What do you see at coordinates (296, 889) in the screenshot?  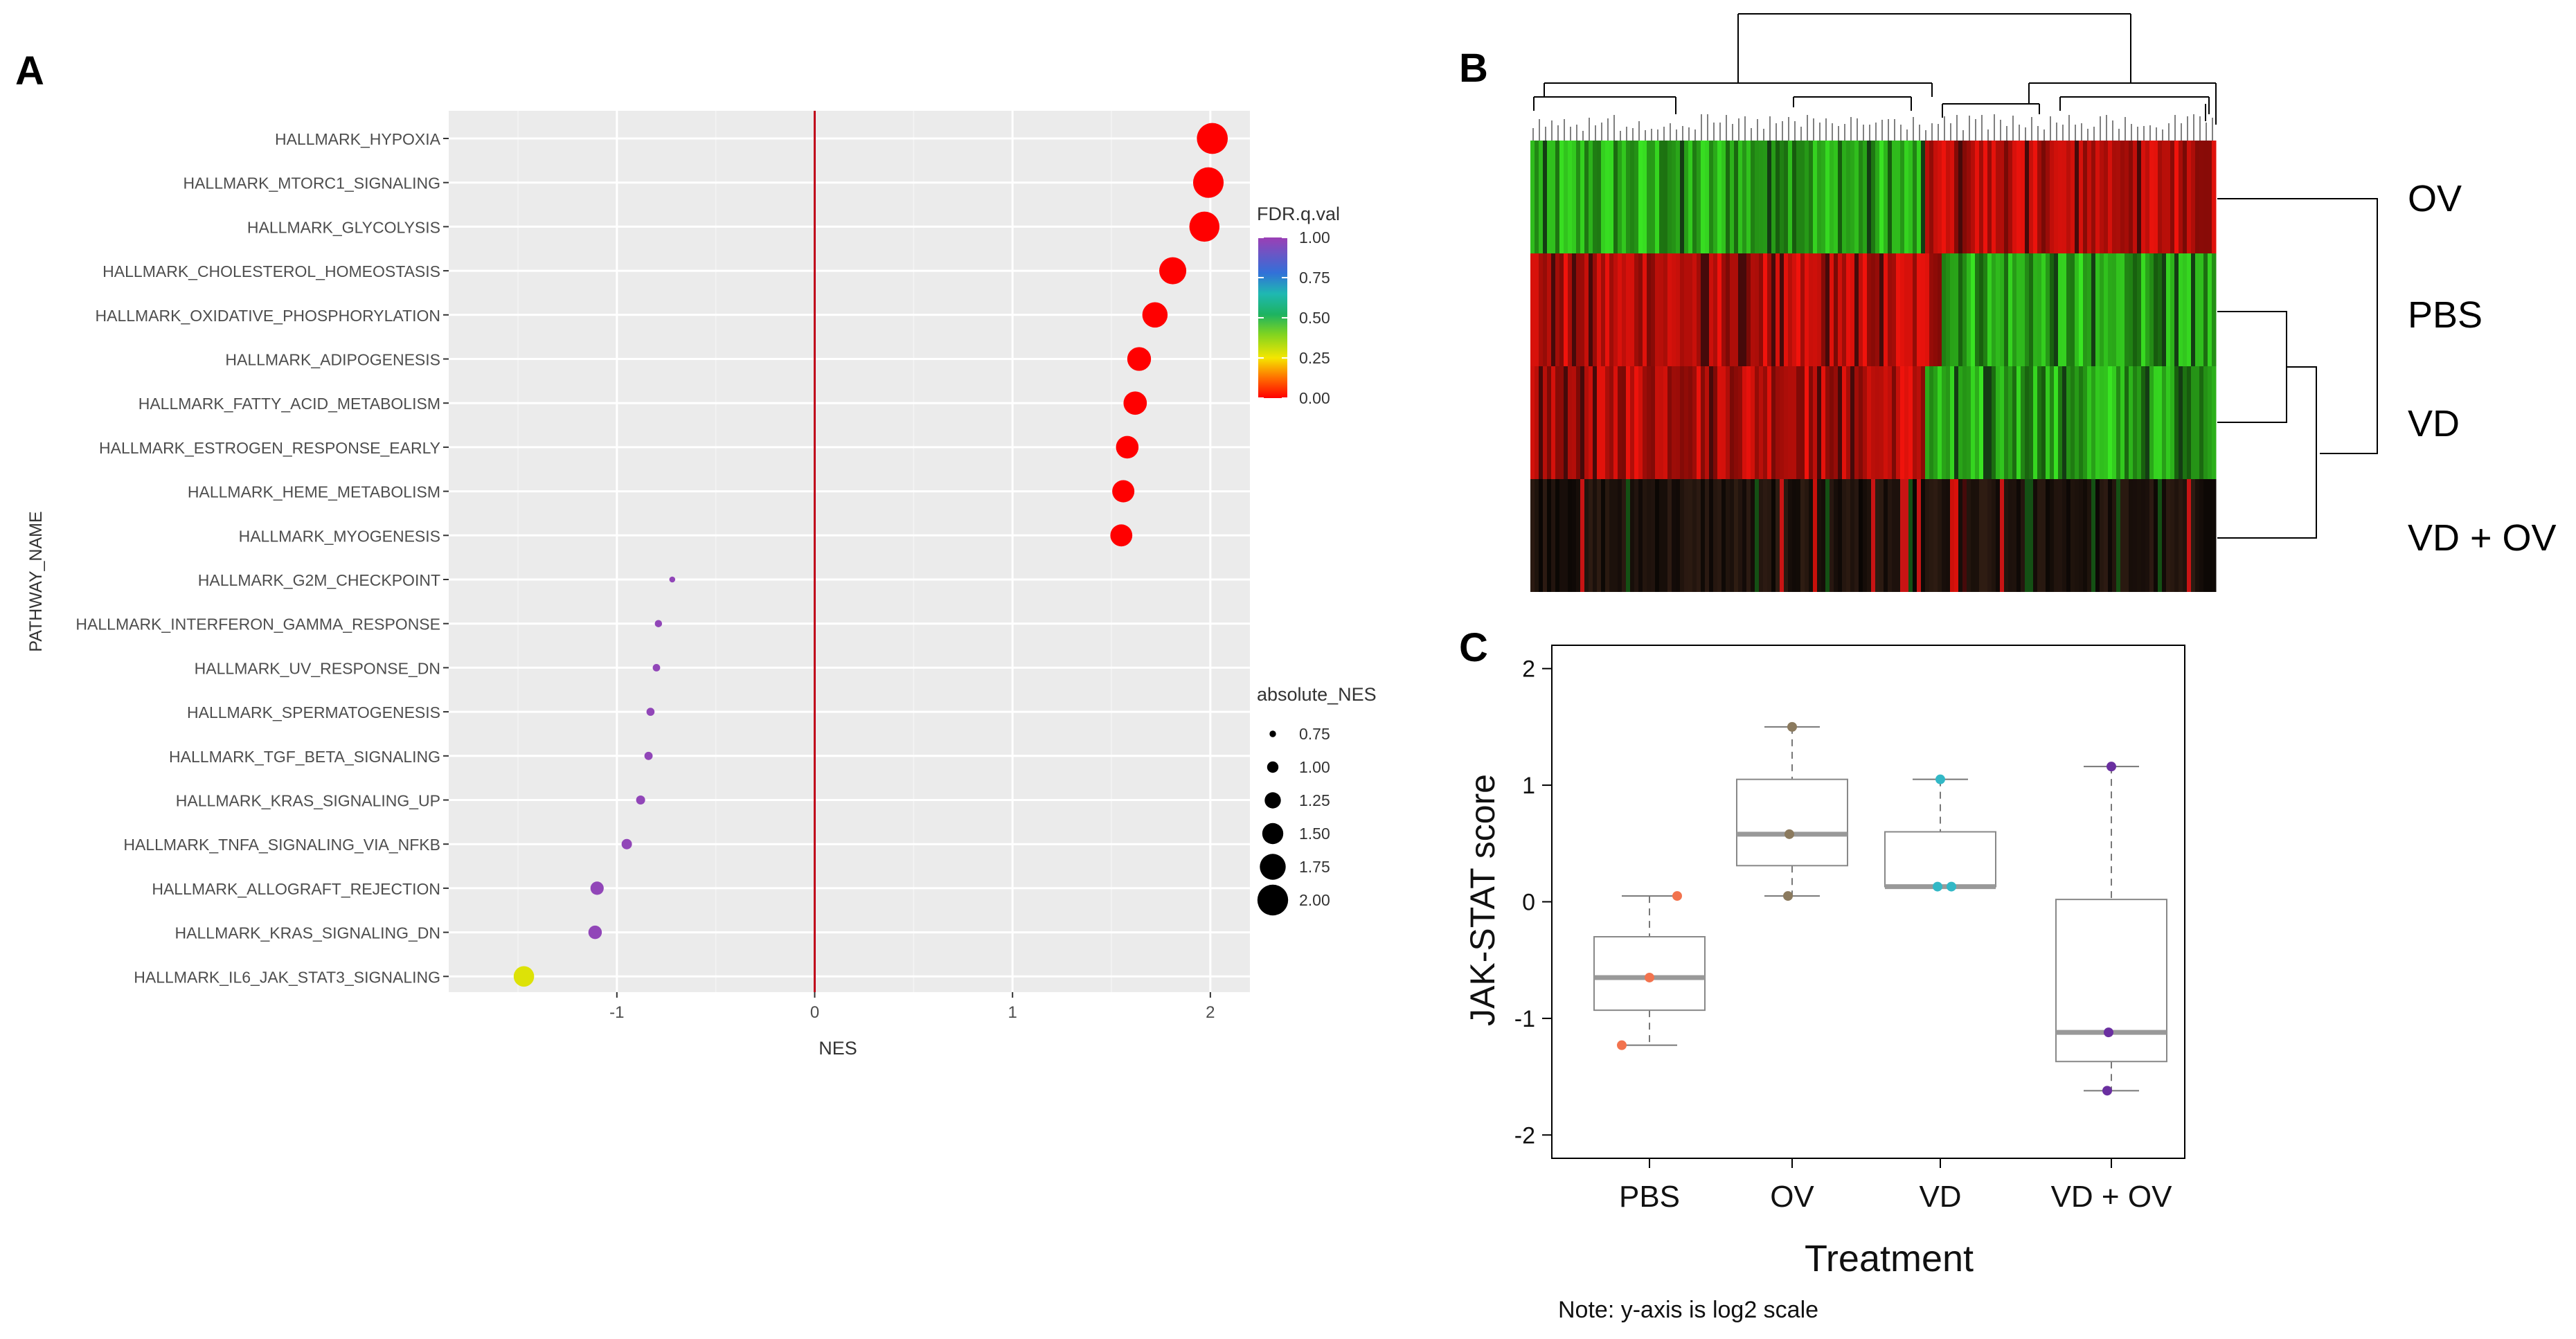 I see `pathway-label: HALLMARK_ALLOGRAFT_REJECTION` at bounding box center [296, 889].